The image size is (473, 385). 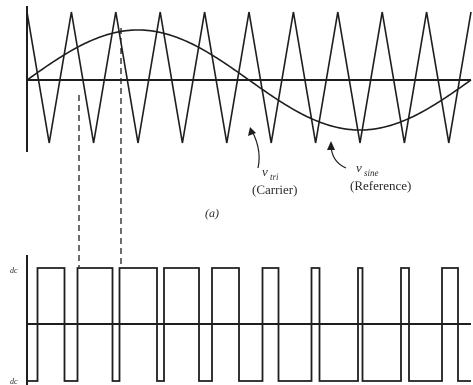 I want to click on panel-a-caption: (a), so click(x=212, y=213).